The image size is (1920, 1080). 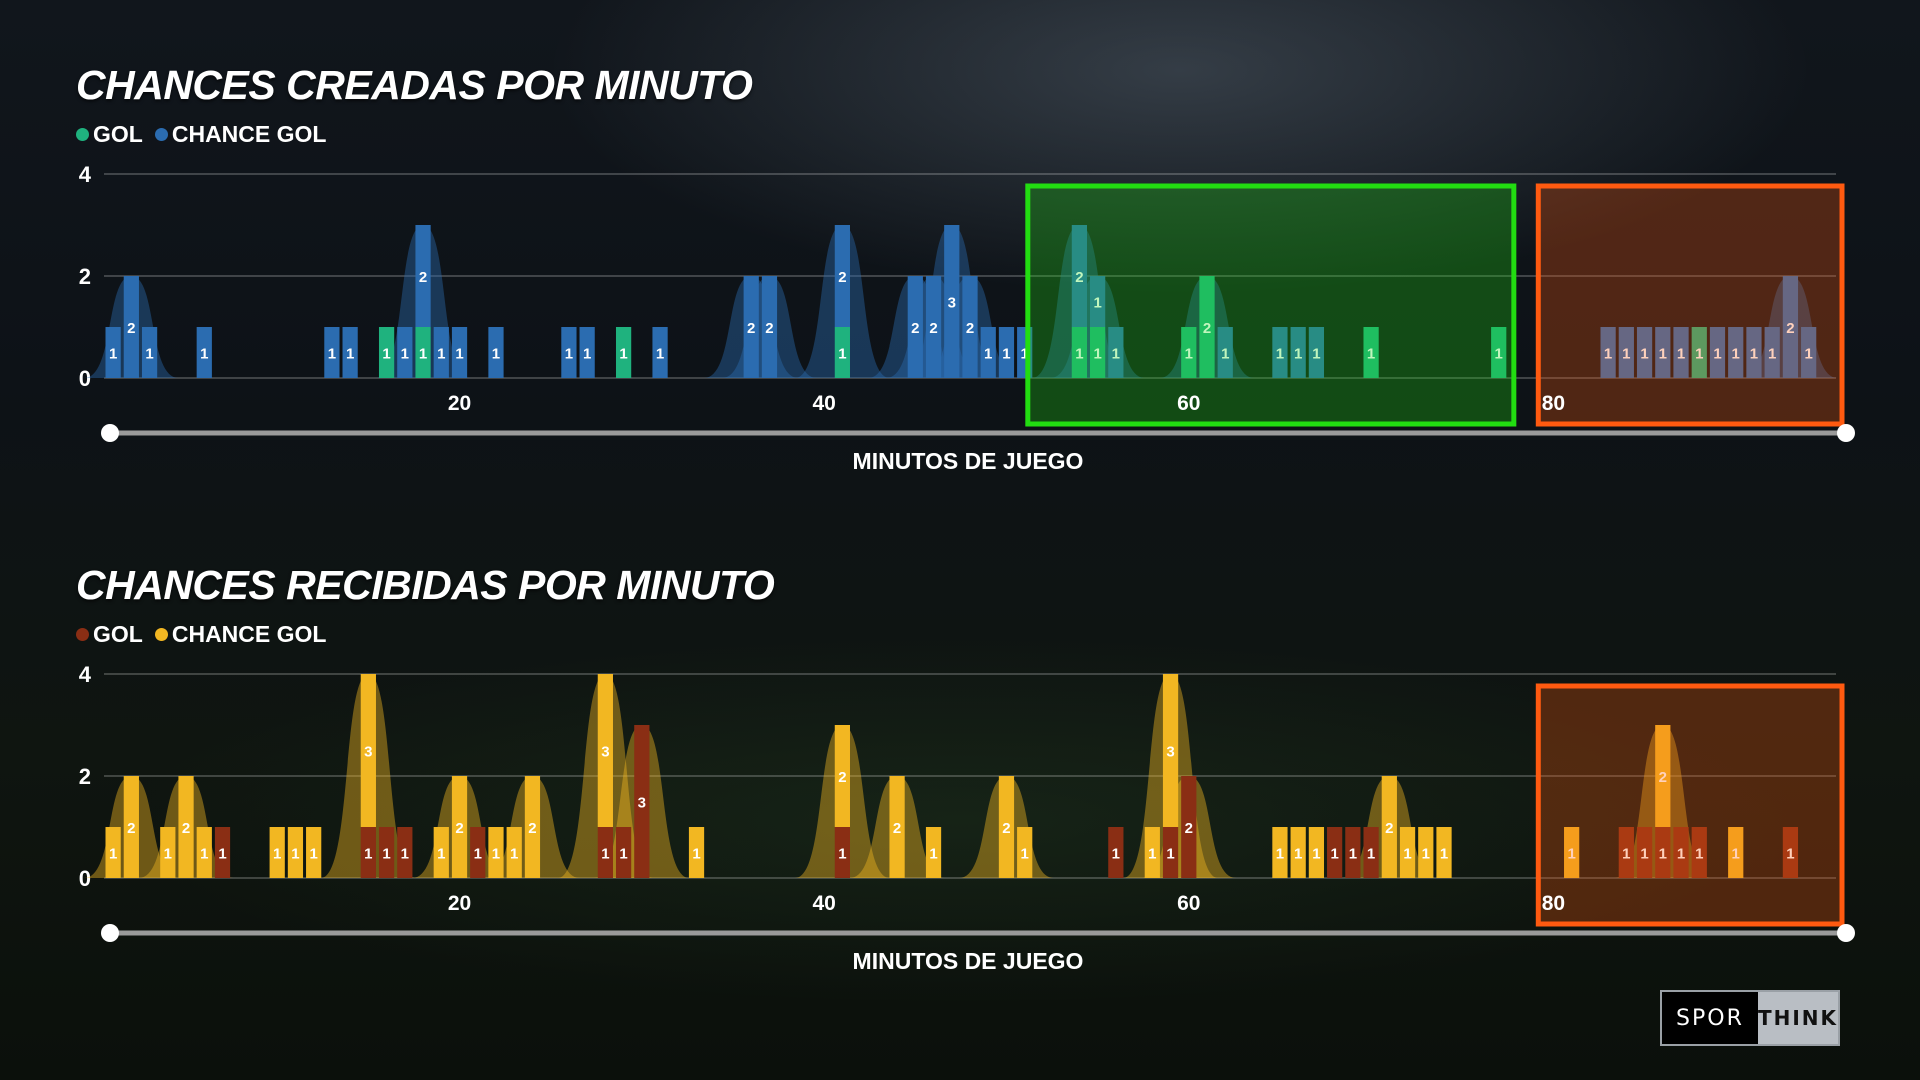 What do you see at coordinates (85, 378) in the screenshot?
I see `y-tick-label: 0` at bounding box center [85, 378].